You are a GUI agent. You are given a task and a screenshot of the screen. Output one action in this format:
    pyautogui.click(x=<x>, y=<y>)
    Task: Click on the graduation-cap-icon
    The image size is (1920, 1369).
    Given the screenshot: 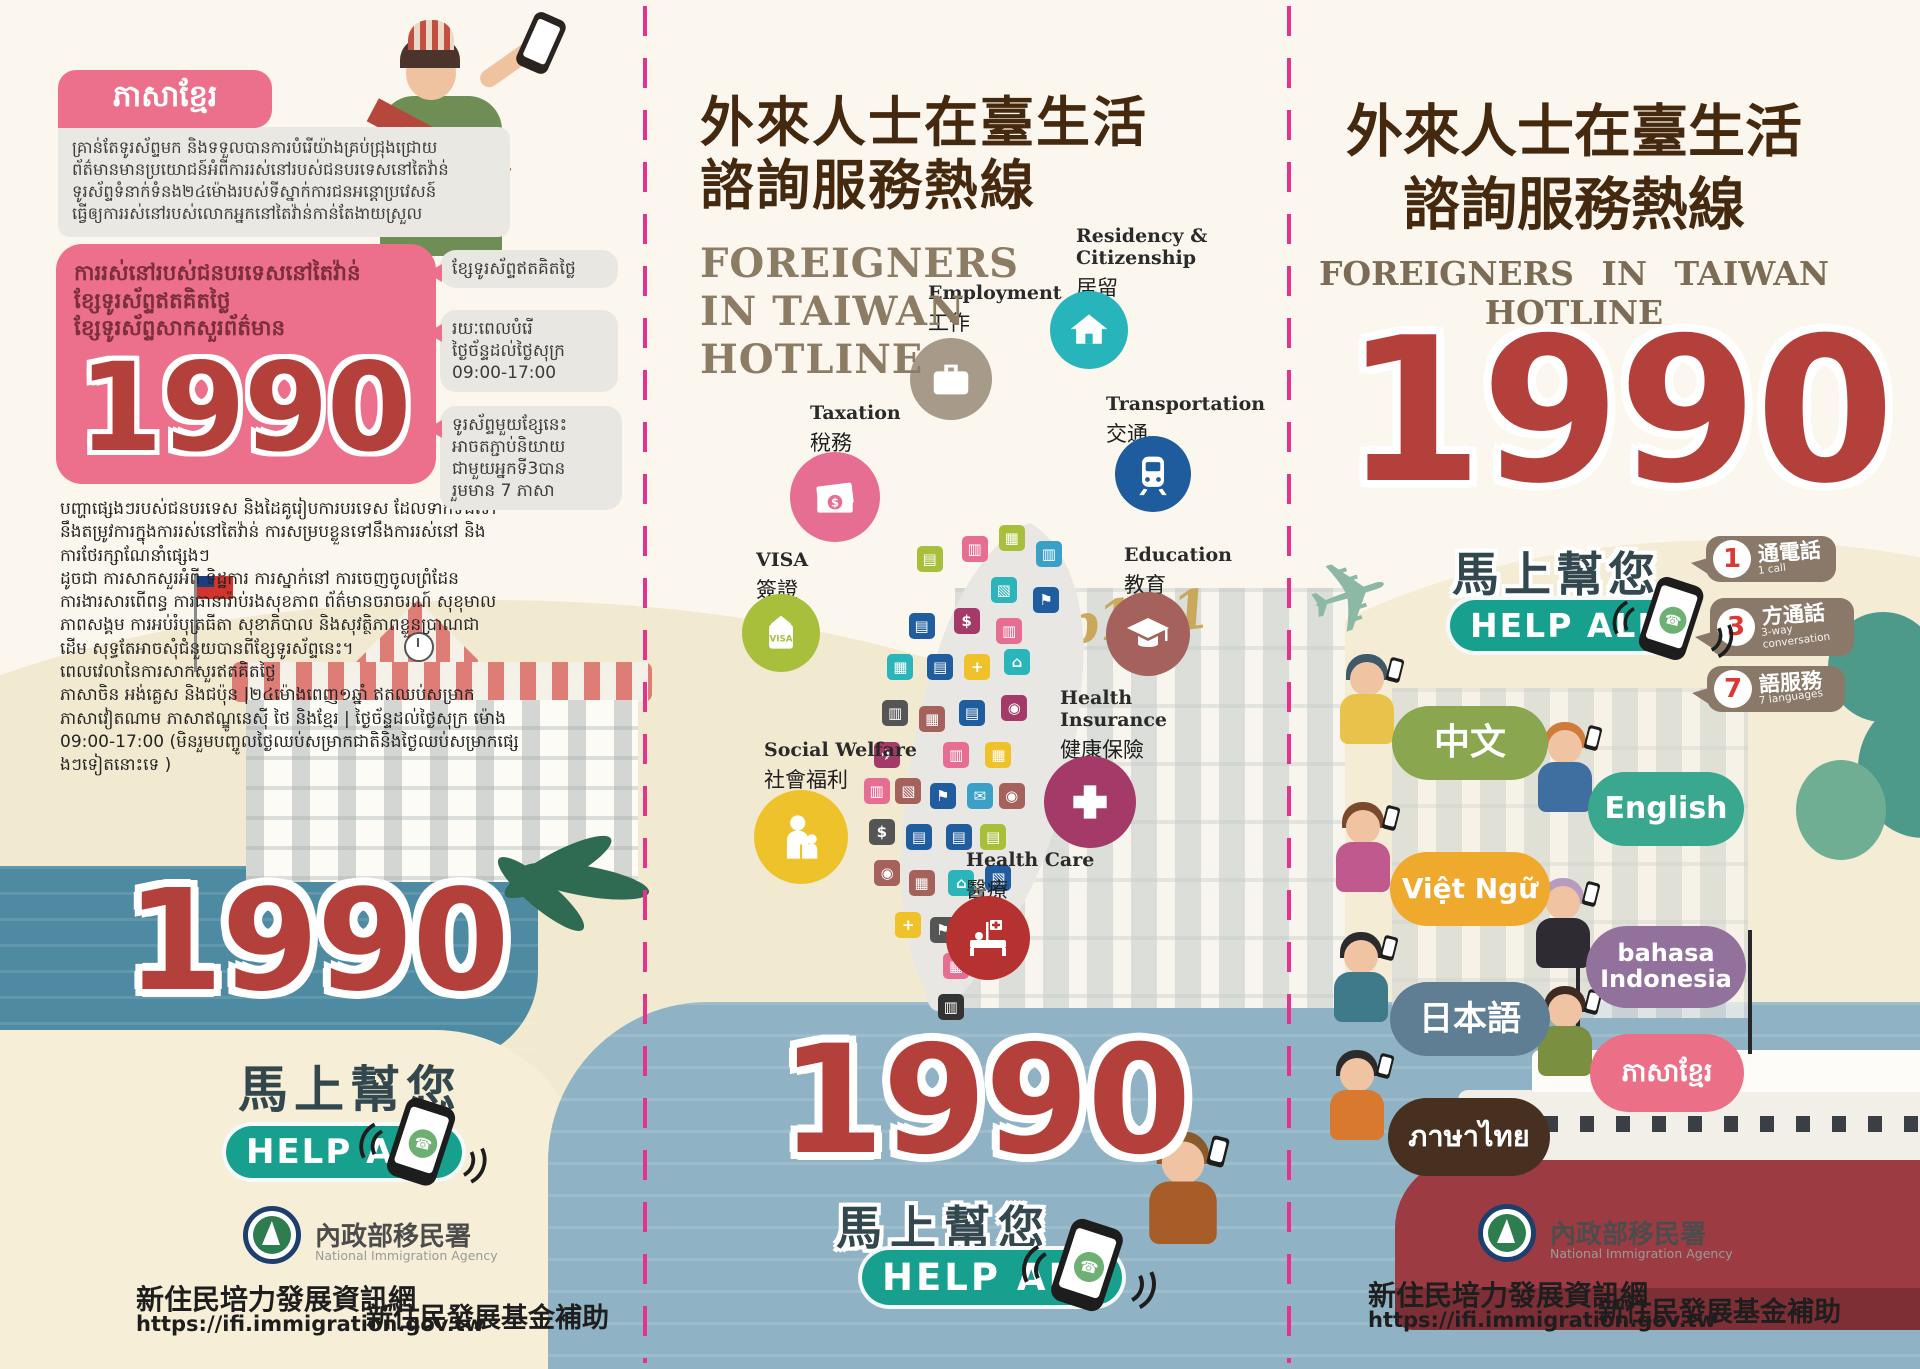 What is the action you would take?
    pyautogui.click(x=1148, y=634)
    